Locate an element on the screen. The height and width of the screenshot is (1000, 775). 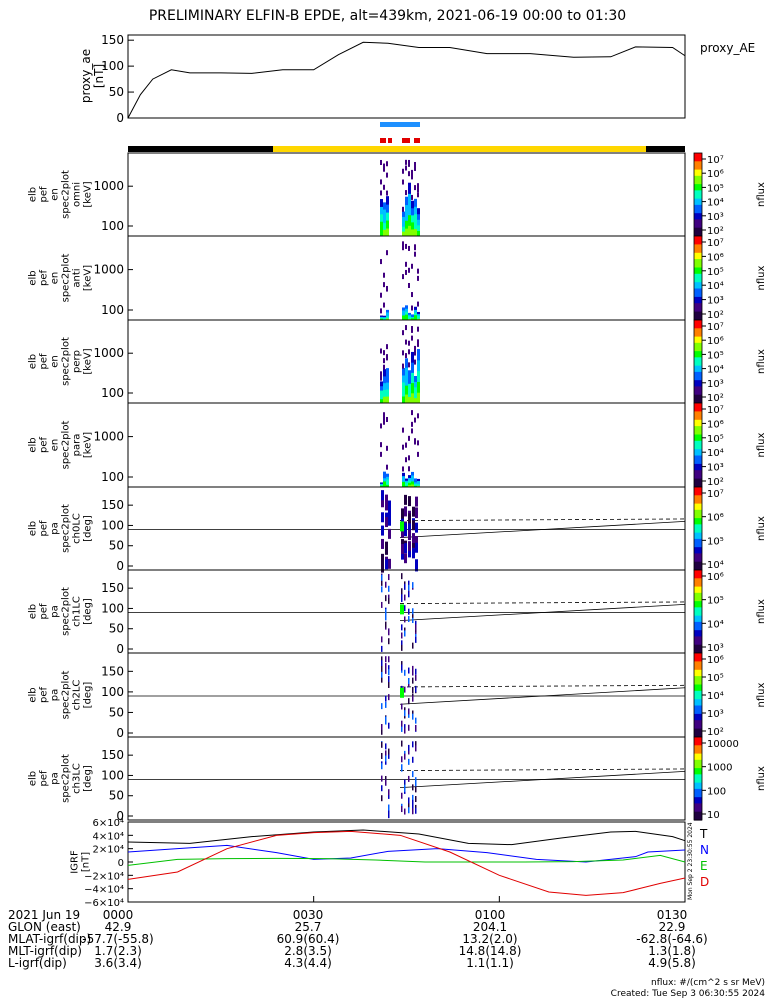
igrf-frame is located at coordinates (406, 862).